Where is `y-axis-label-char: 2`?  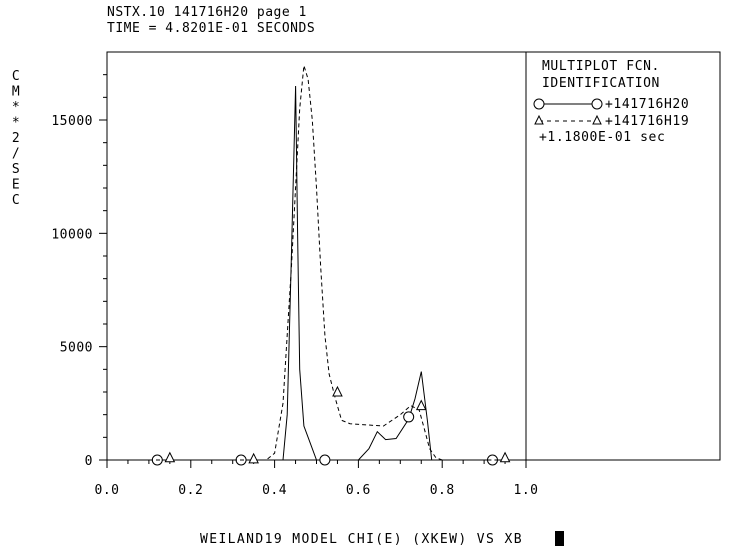
y-axis-label-char: 2 is located at coordinates (16, 138).